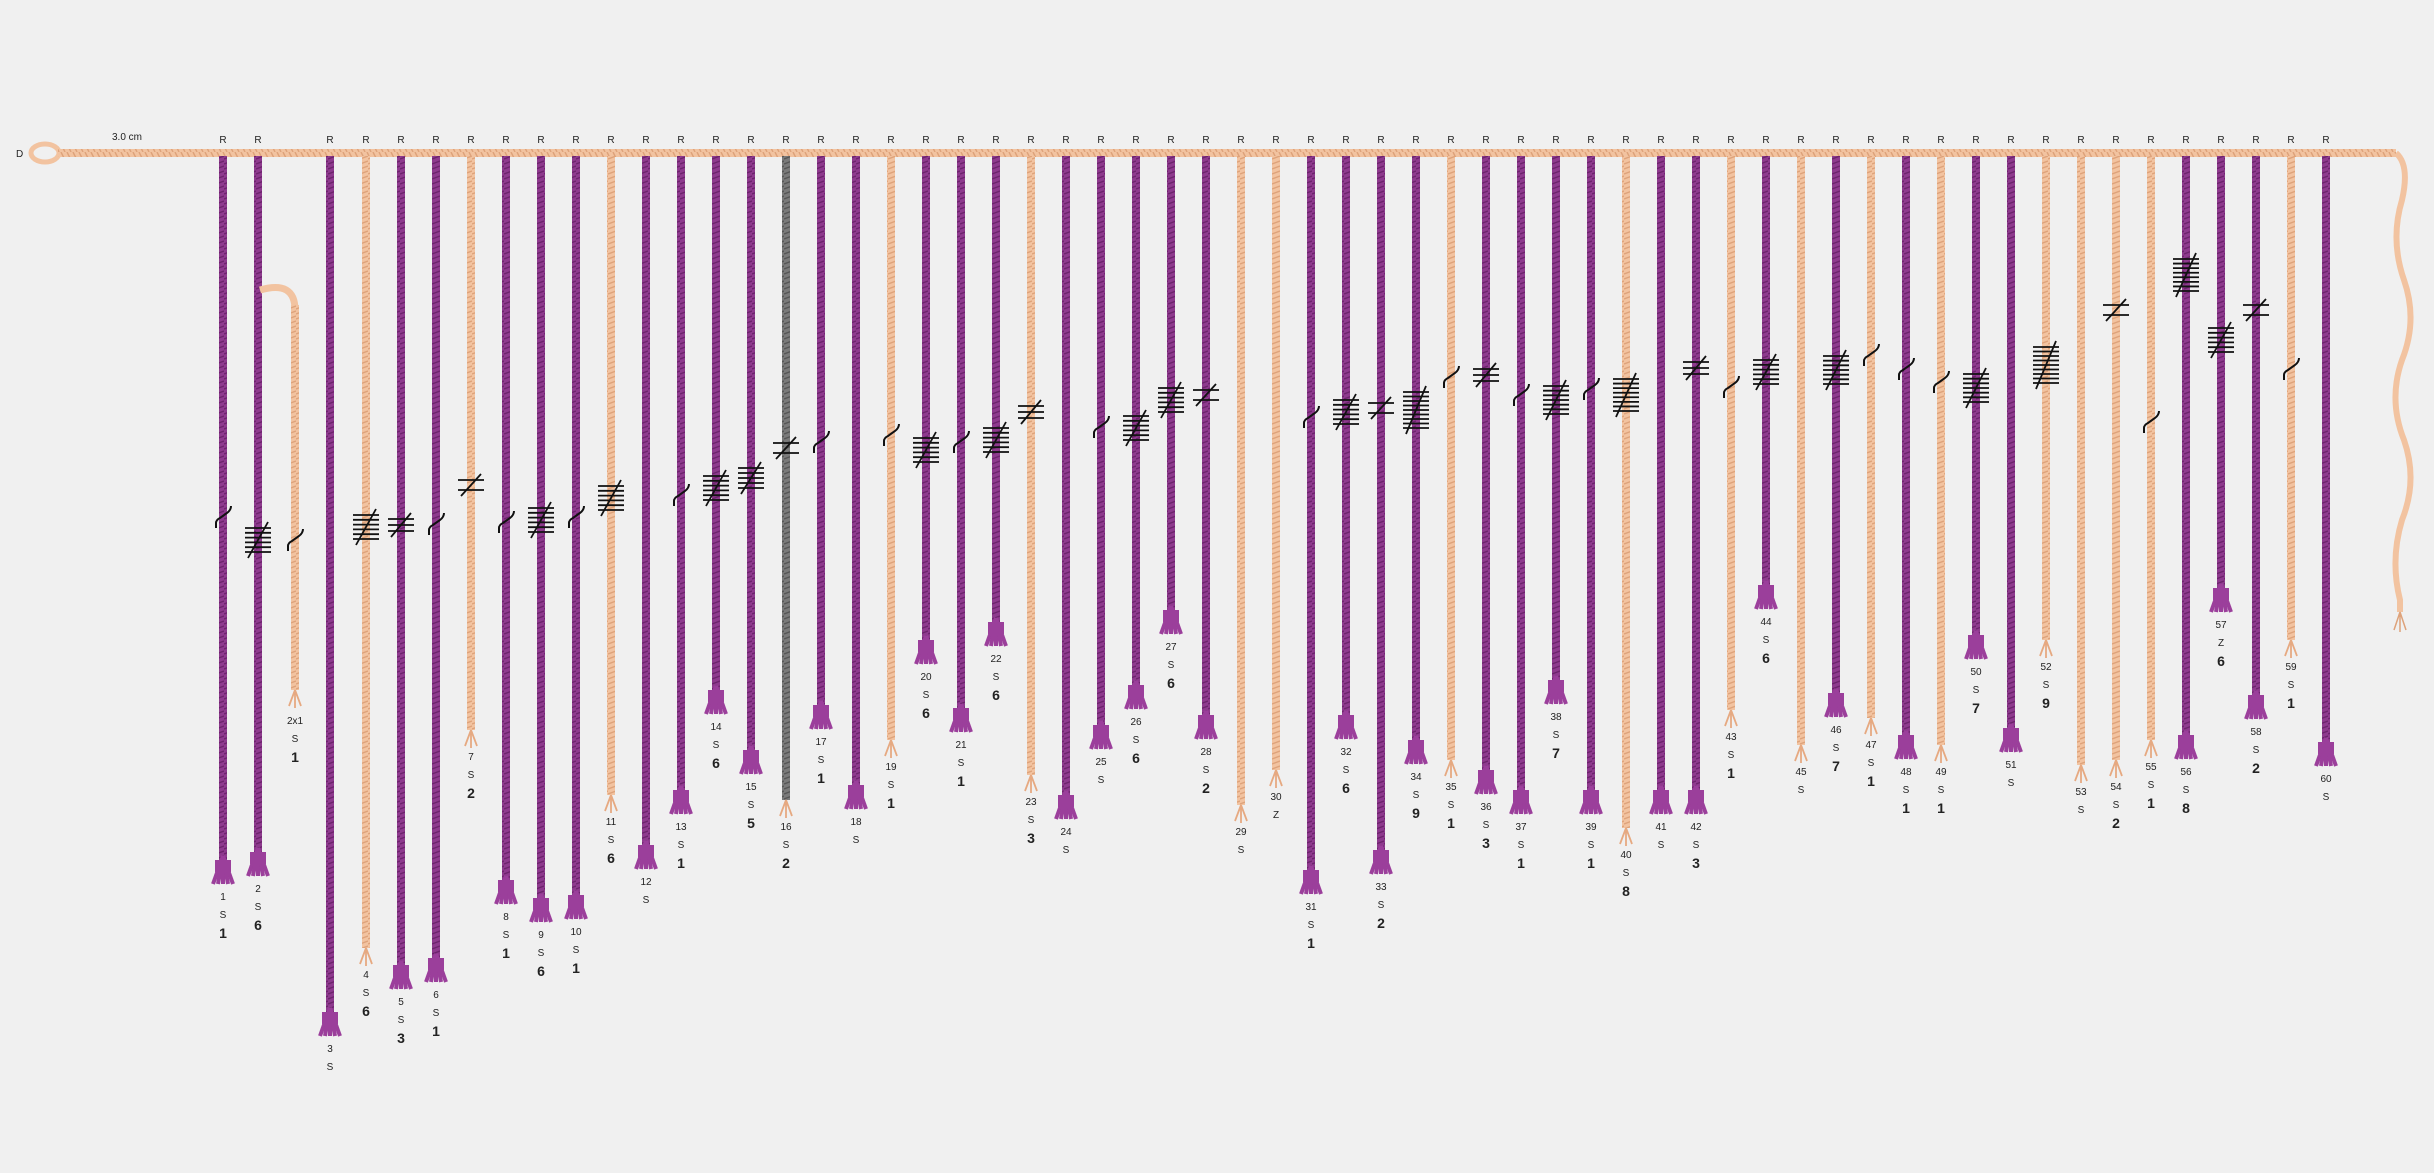 The image size is (2434, 1173). I want to click on cord-number: 48, so click(1906, 772).